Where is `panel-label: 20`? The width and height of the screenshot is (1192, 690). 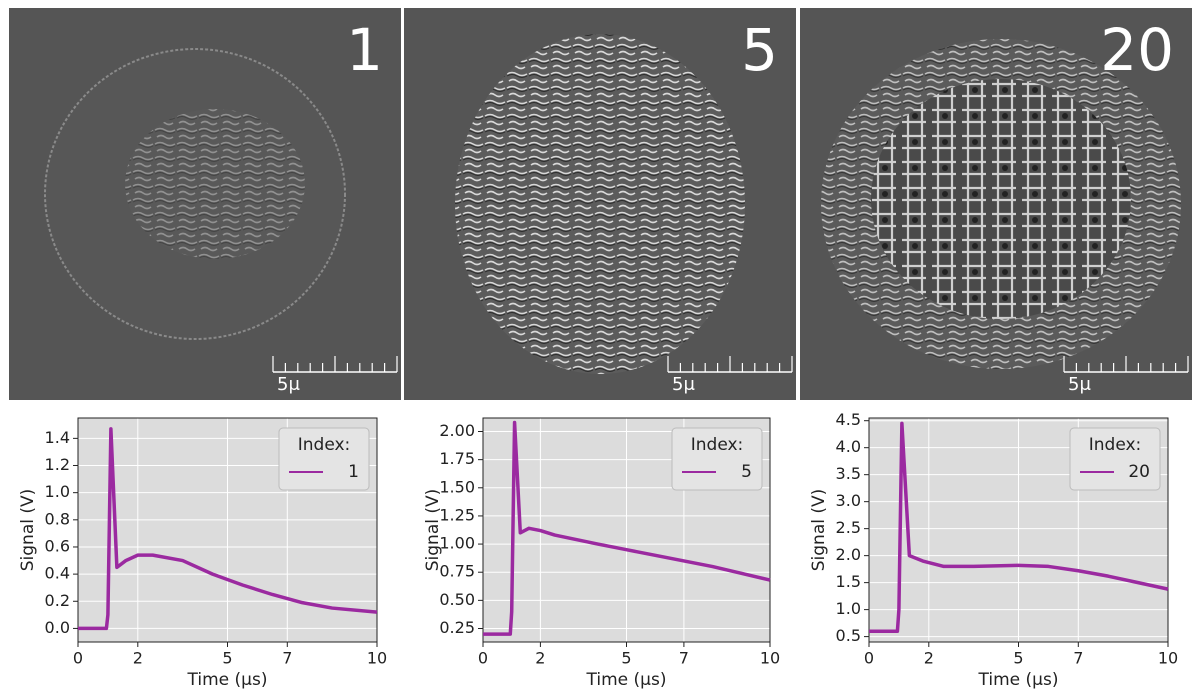 panel-label: 20 is located at coordinates (1137, 50).